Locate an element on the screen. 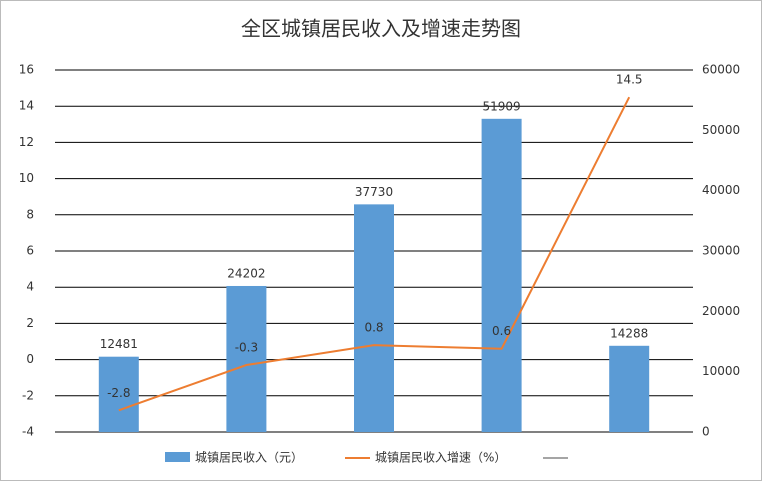 The width and height of the screenshot is (763, 486). data-label: 0.8 is located at coordinates (373, 328).